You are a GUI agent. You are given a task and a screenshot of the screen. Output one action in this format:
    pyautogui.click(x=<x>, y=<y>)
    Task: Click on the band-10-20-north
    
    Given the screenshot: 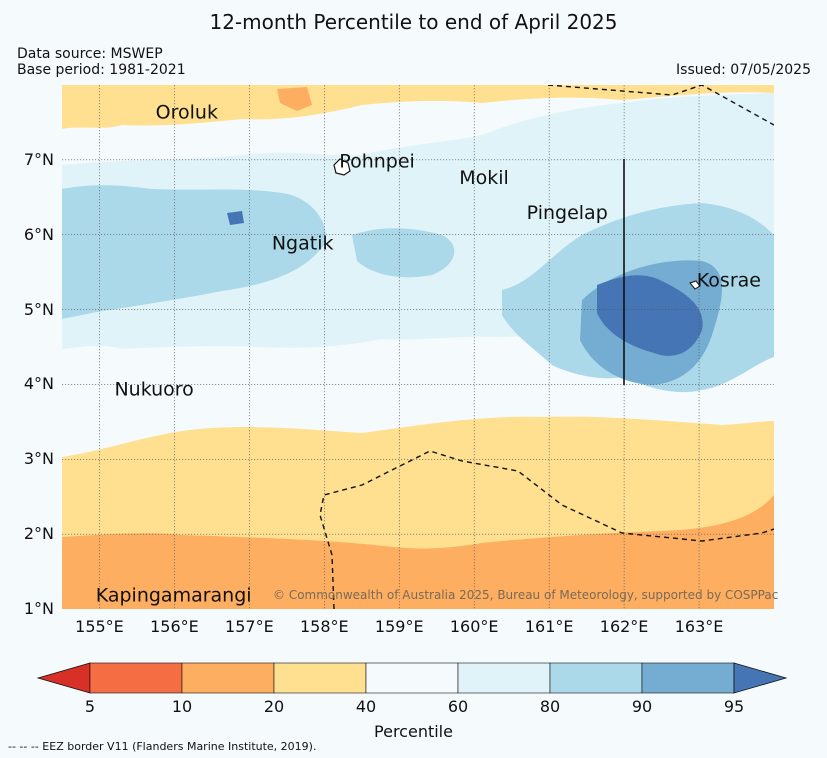 What is the action you would take?
    pyautogui.click(x=294, y=99)
    